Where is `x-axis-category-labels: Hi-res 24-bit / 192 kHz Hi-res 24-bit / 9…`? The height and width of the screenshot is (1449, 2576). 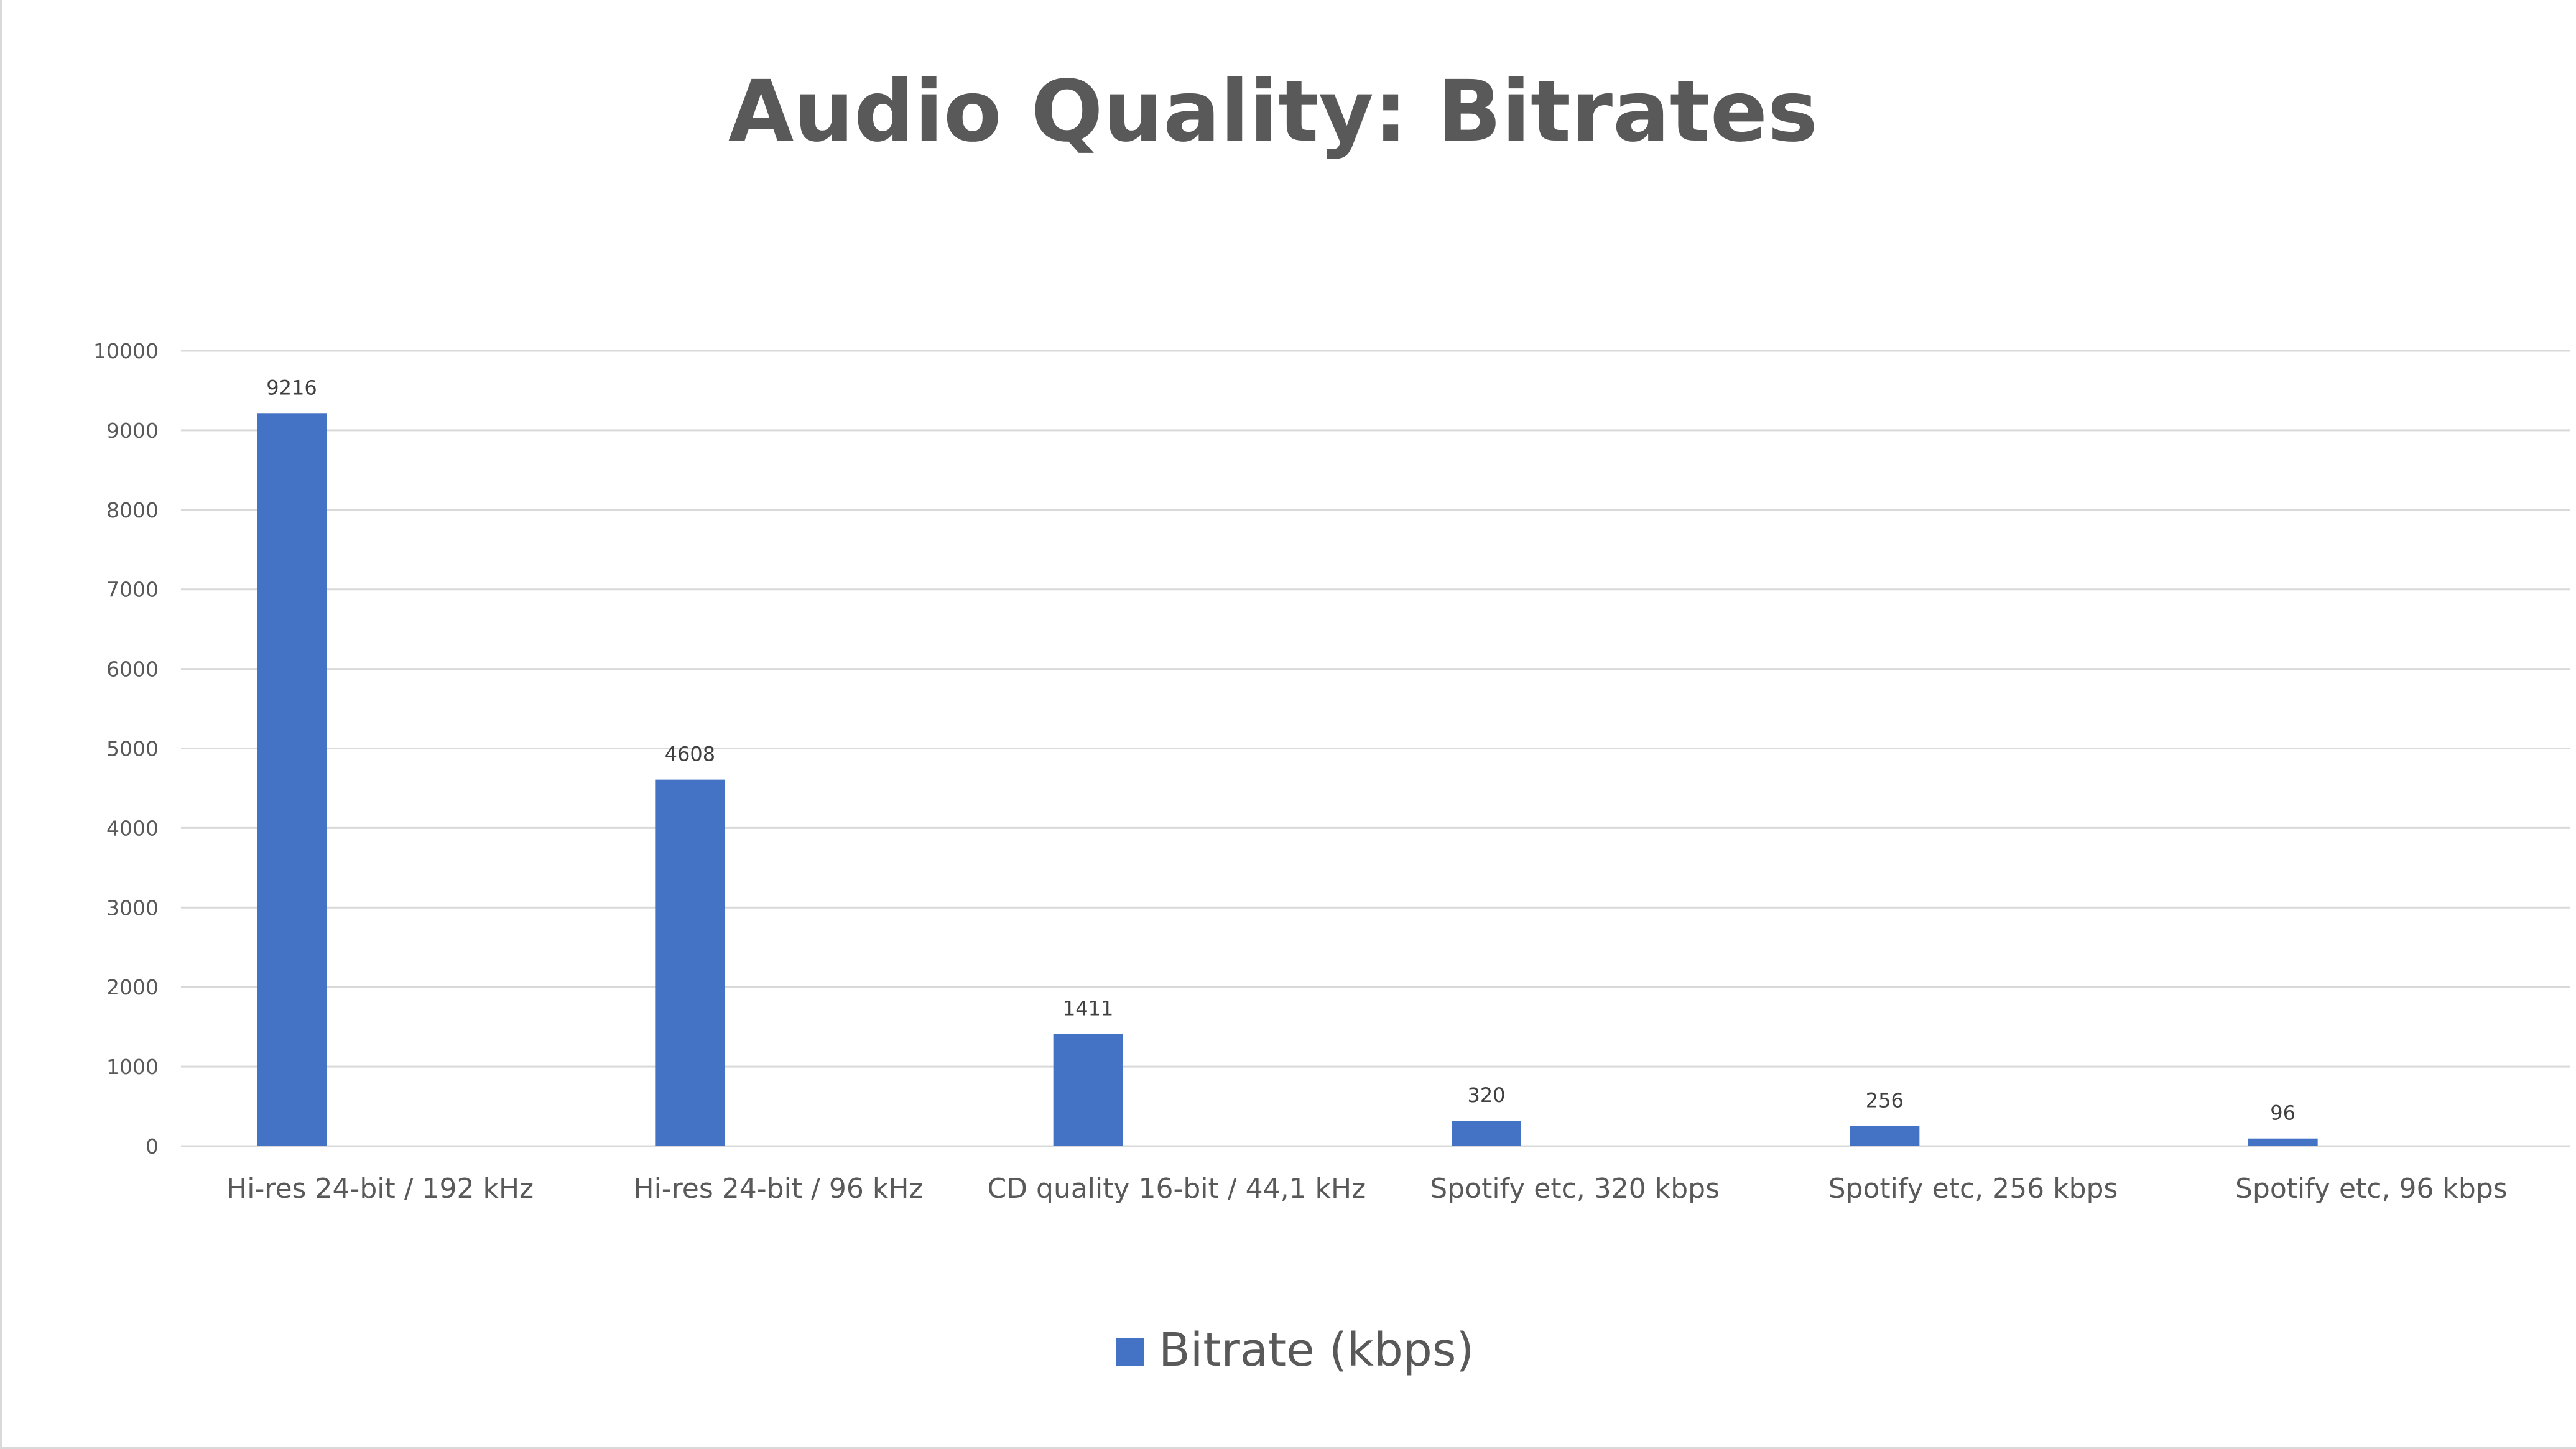
x-axis-category-labels: Hi-res 24-bit / 192 kHz Hi-res 24-bit / 9… is located at coordinates (1367, 1189).